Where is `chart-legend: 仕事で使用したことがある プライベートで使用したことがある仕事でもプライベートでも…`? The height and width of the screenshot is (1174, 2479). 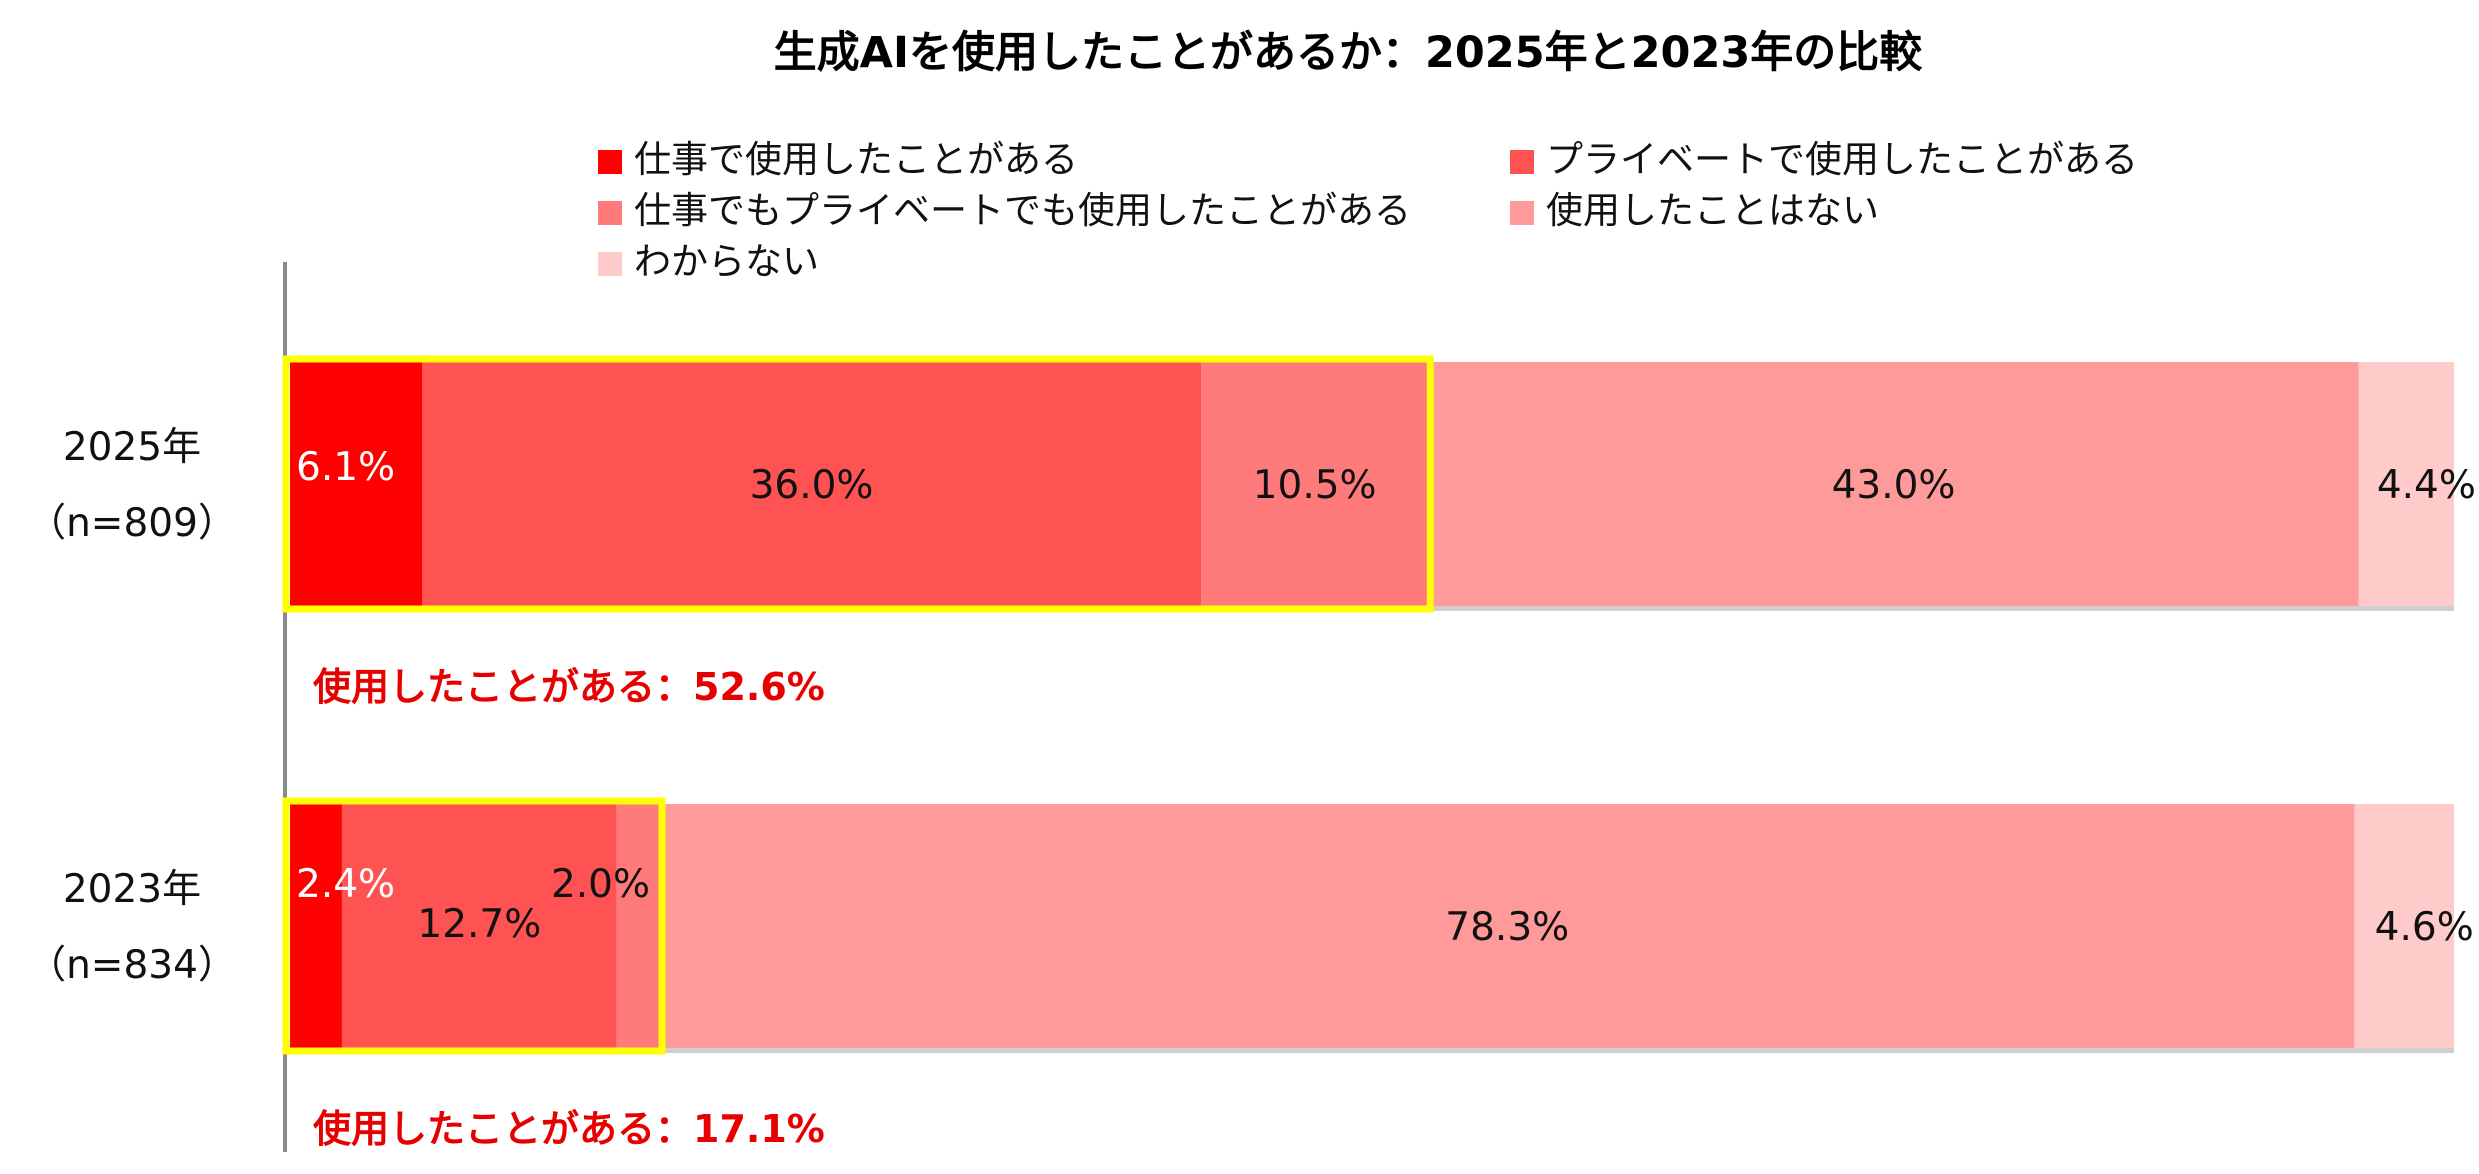
chart-legend: 仕事で使用したことがある プライベートで使用したことがある仕事でもプライベートでも… is located at coordinates (1368, 210).